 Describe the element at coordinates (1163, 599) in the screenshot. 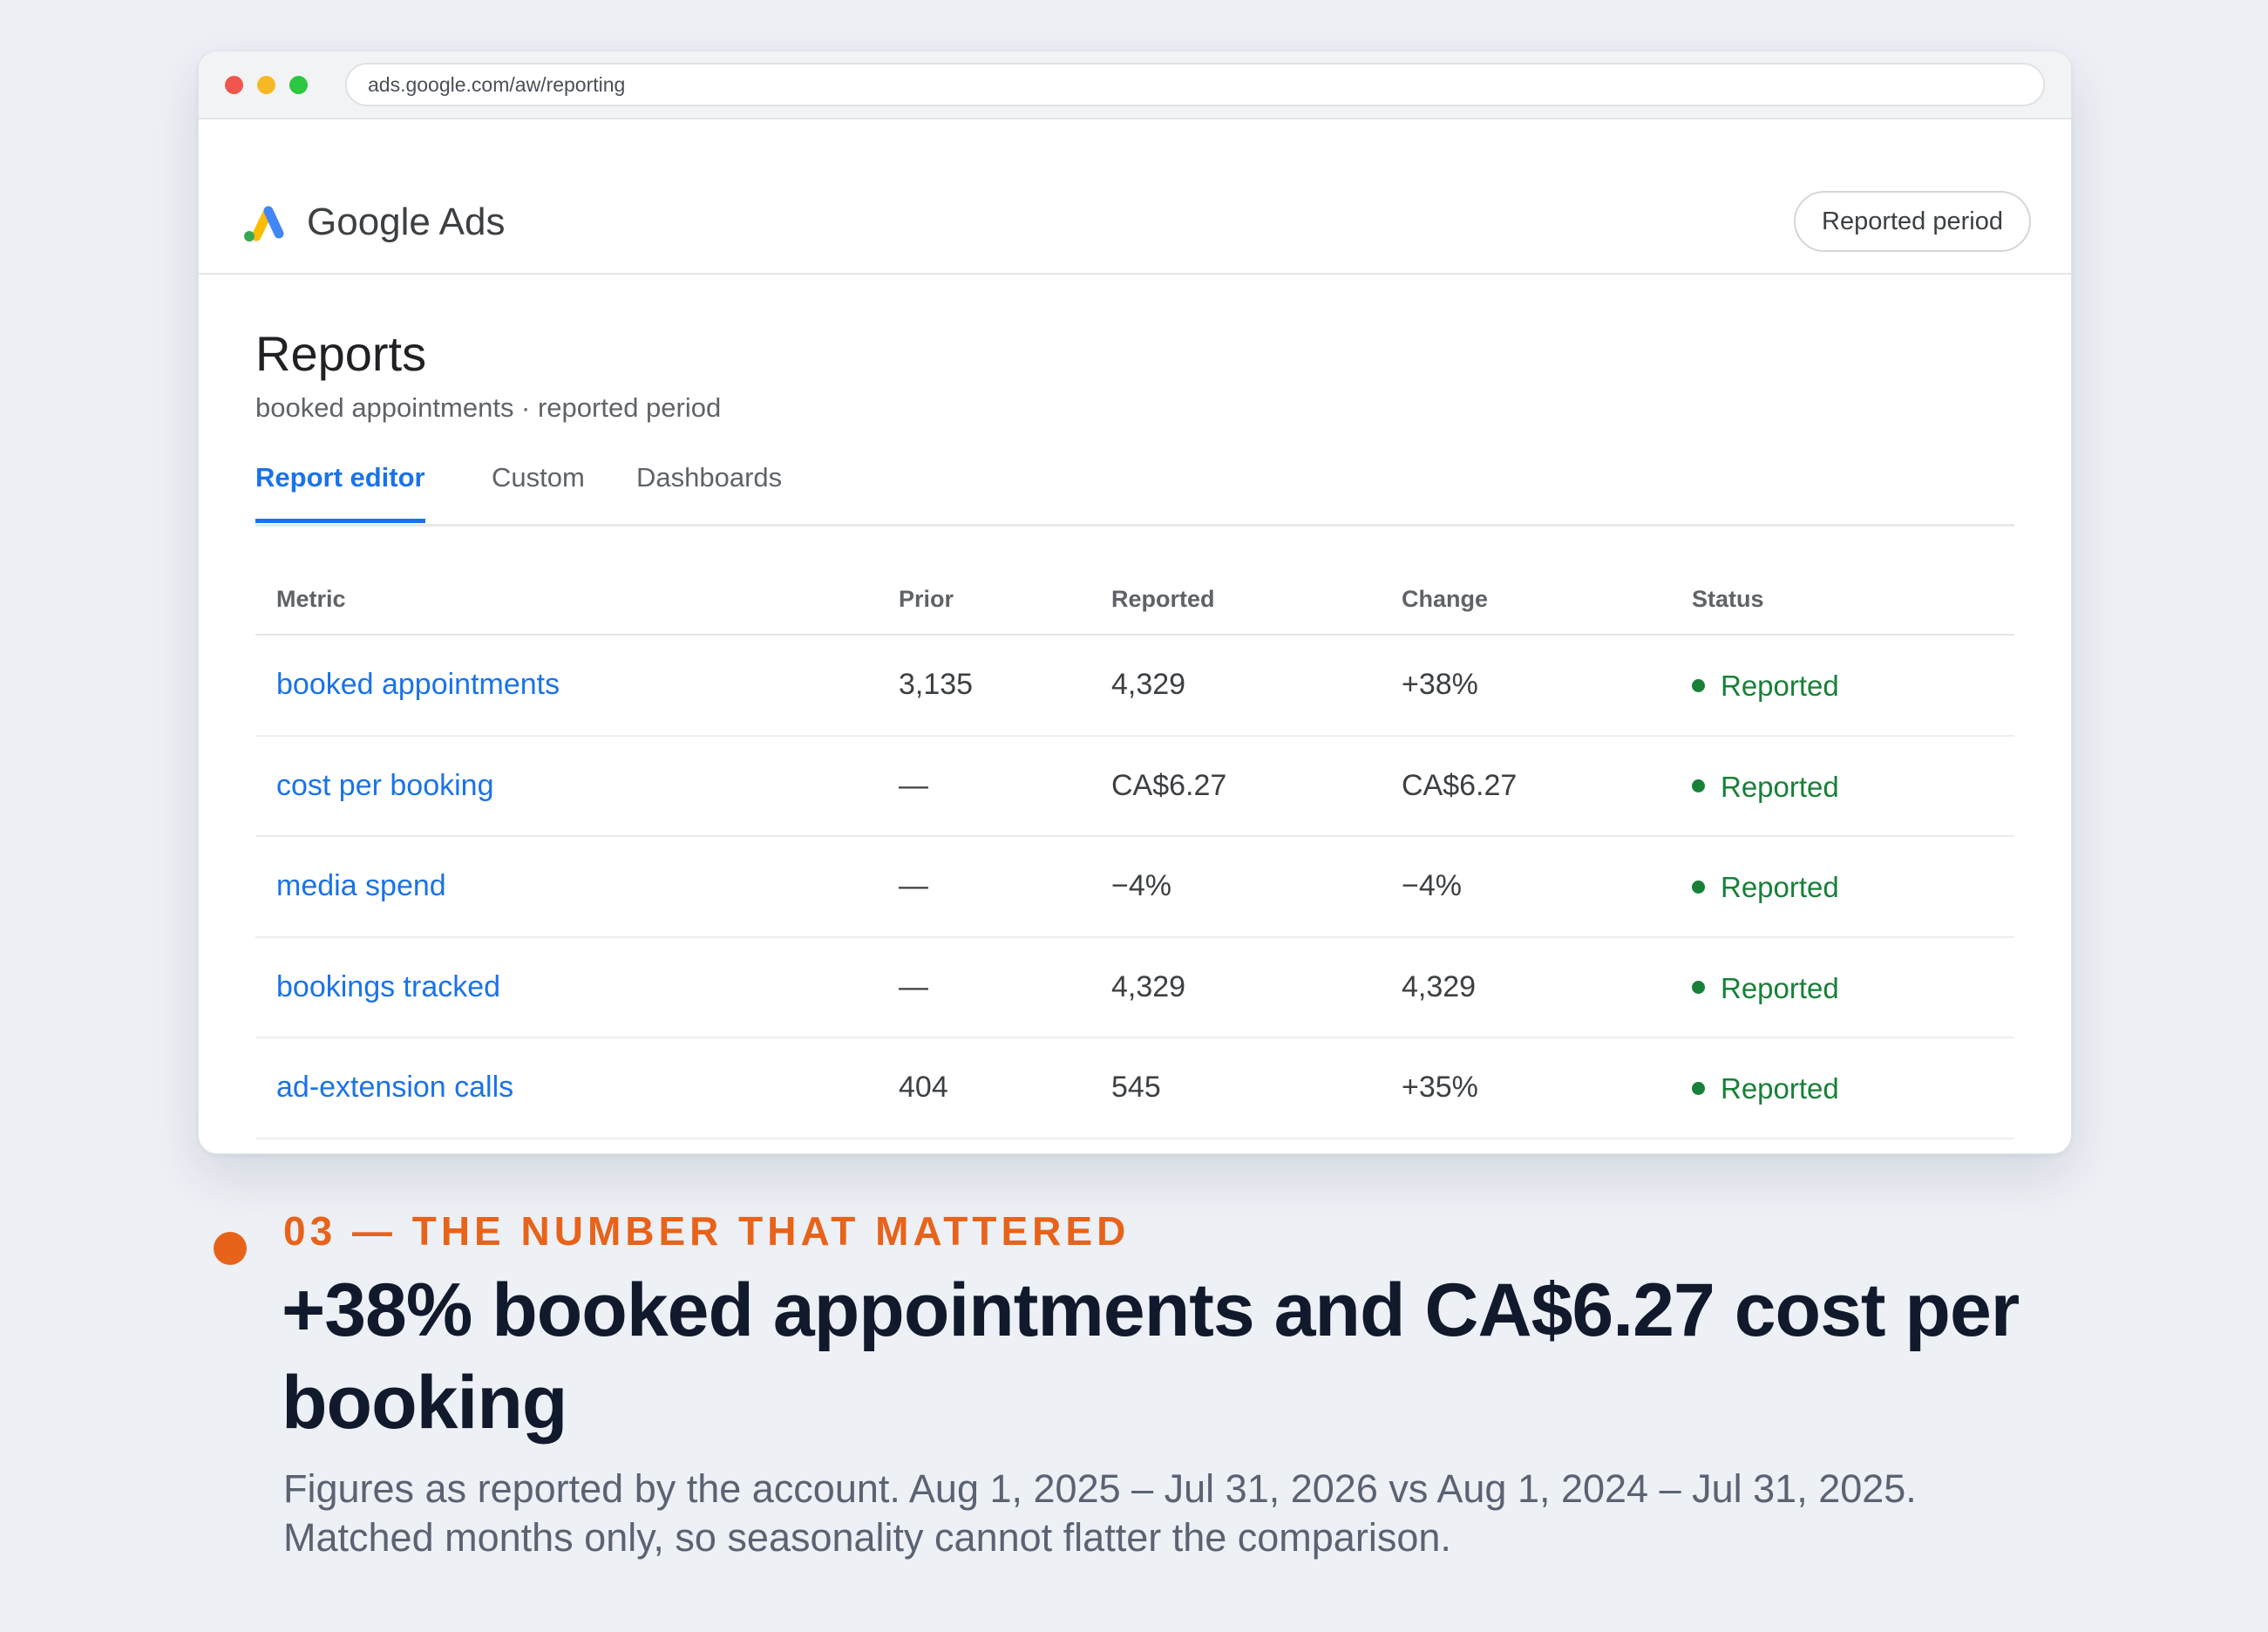

I see `column-header-reported: Reported` at that location.